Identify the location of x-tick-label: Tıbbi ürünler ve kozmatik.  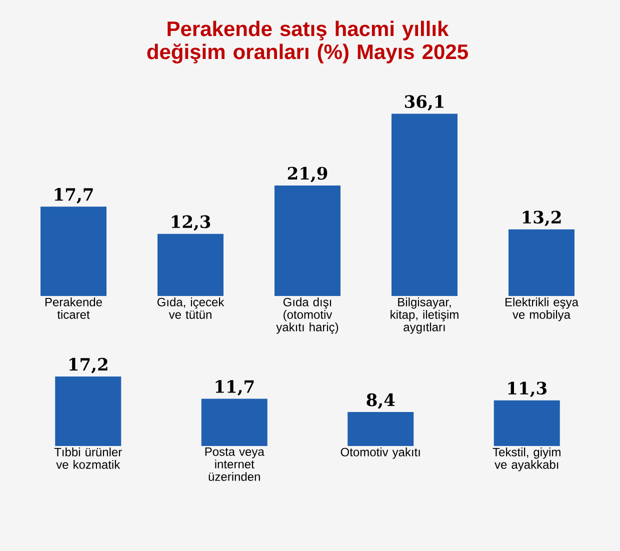
(88, 458).